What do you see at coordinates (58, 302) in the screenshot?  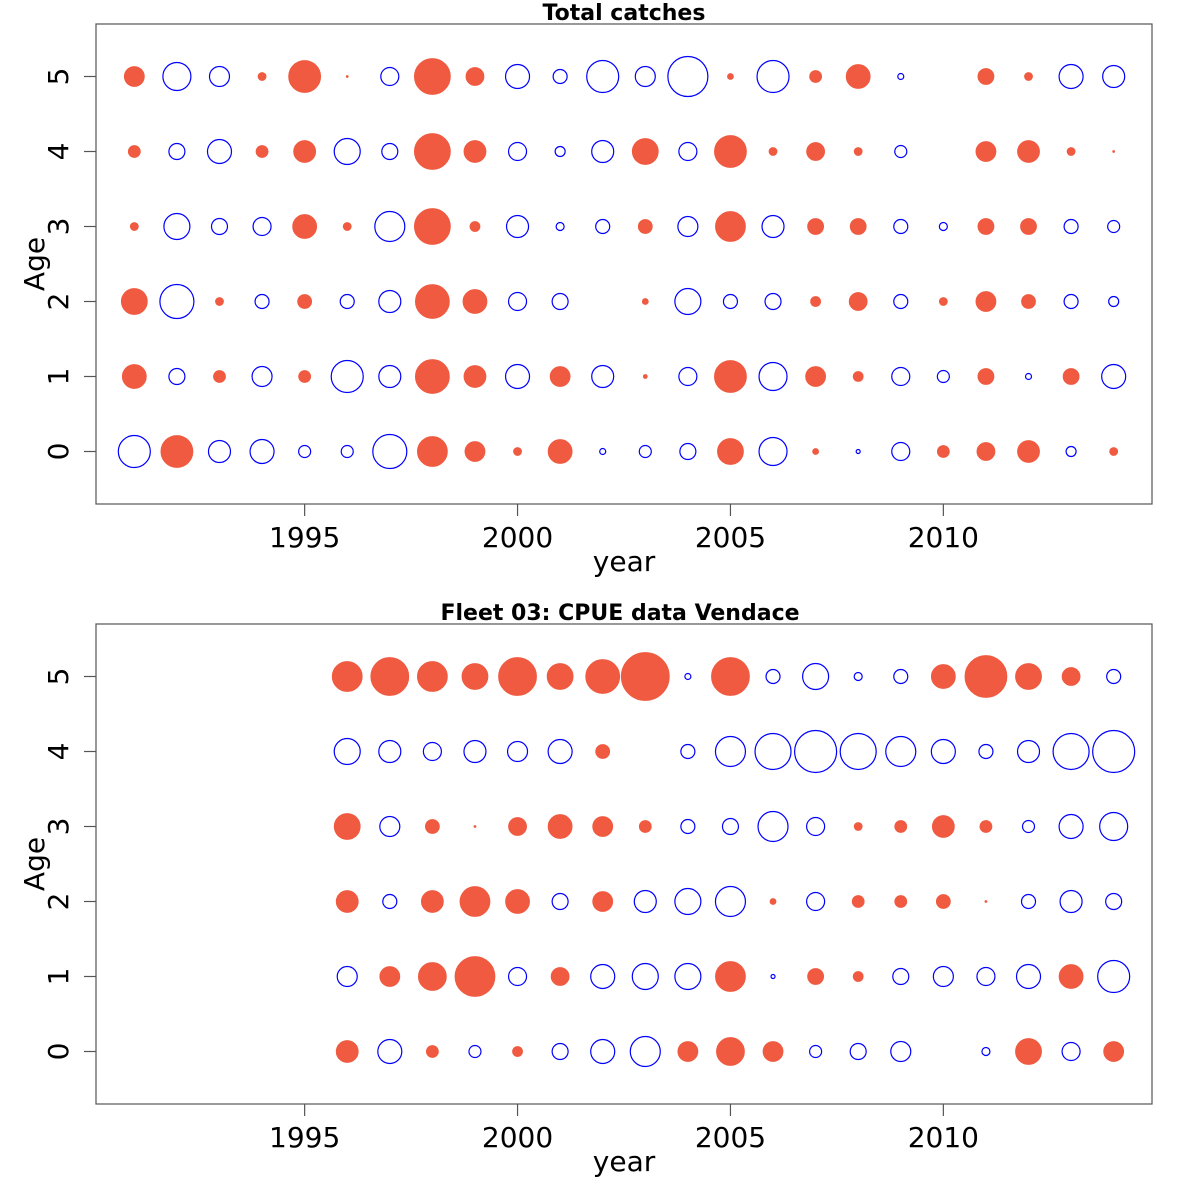 I see `y-tick-label: 2` at bounding box center [58, 302].